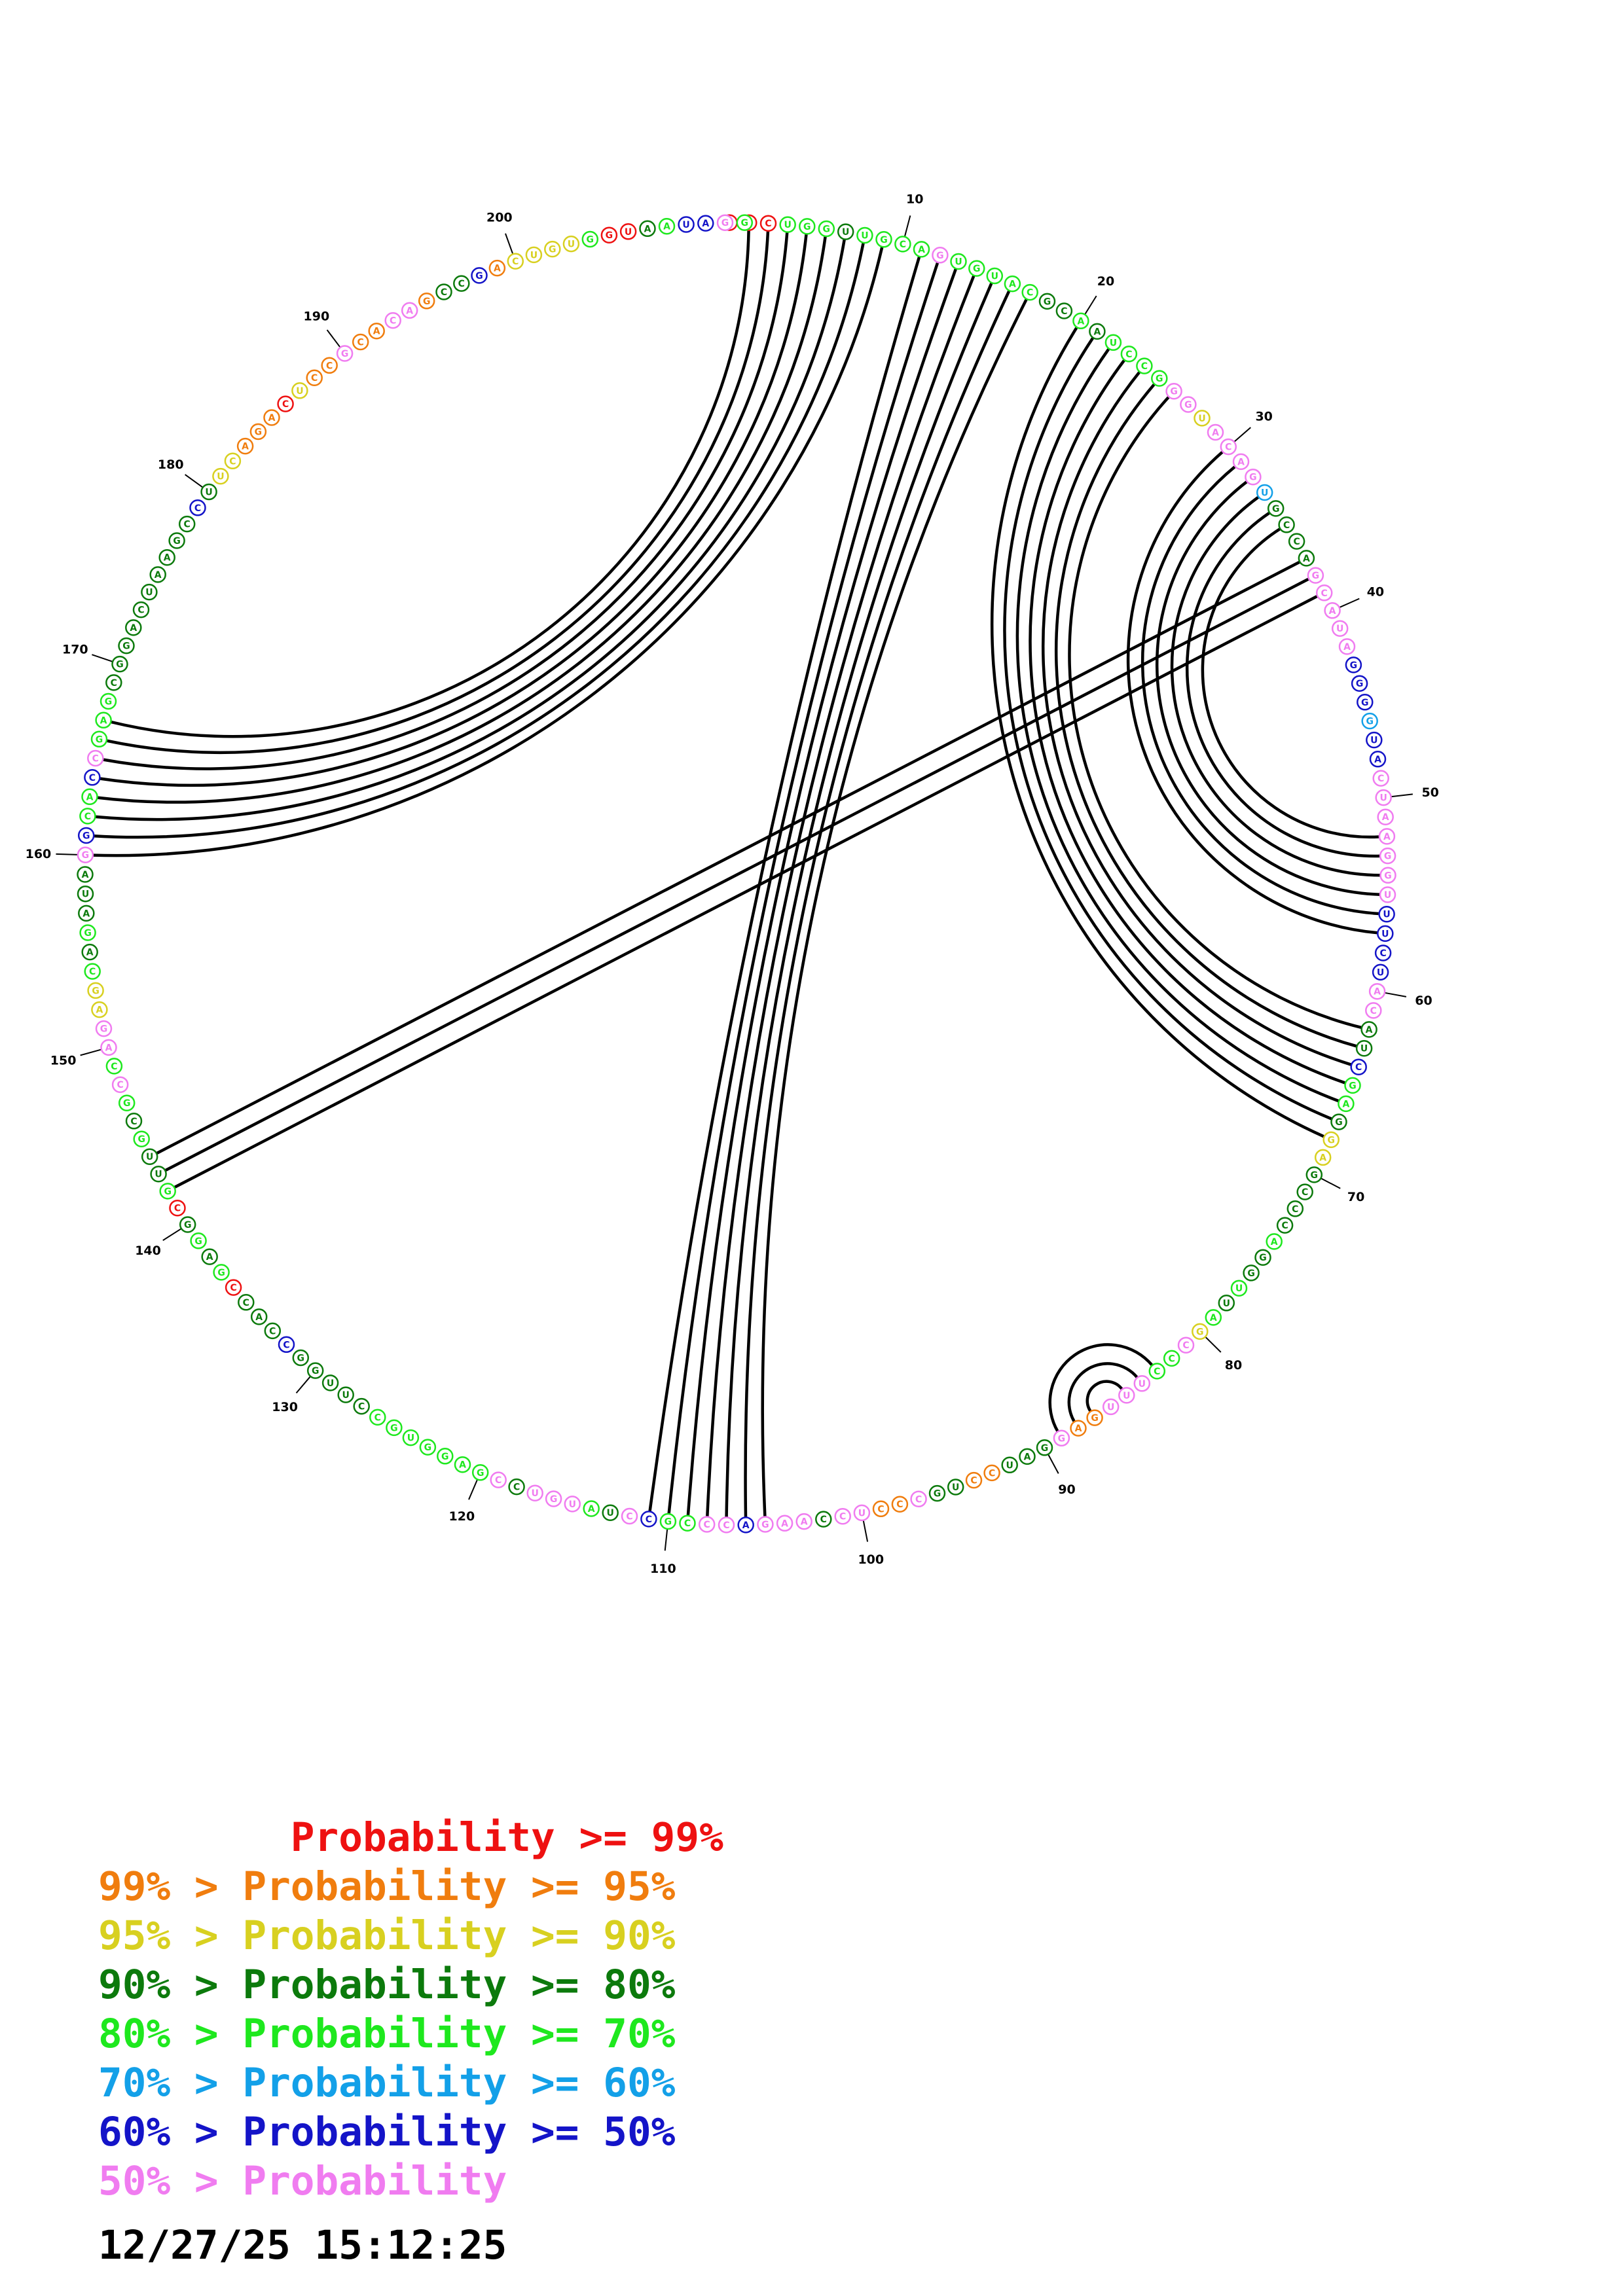  What do you see at coordinates (1263, 416) in the screenshot?
I see `position-label: 30` at bounding box center [1263, 416].